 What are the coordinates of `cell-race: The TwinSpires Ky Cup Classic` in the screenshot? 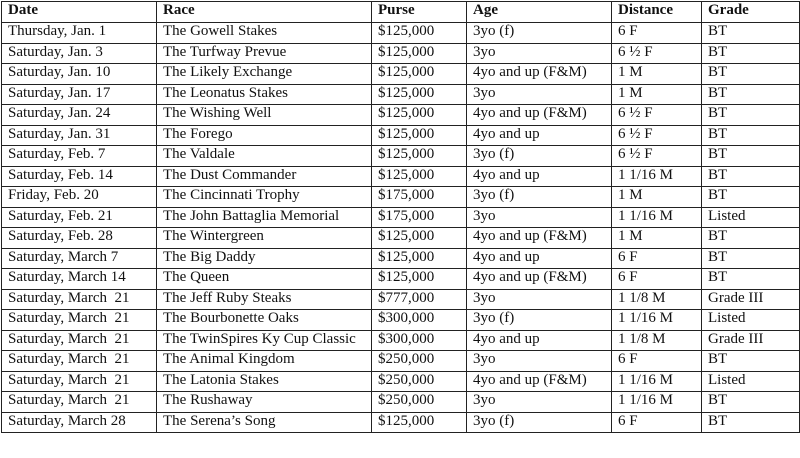 It's located at (264, 340).